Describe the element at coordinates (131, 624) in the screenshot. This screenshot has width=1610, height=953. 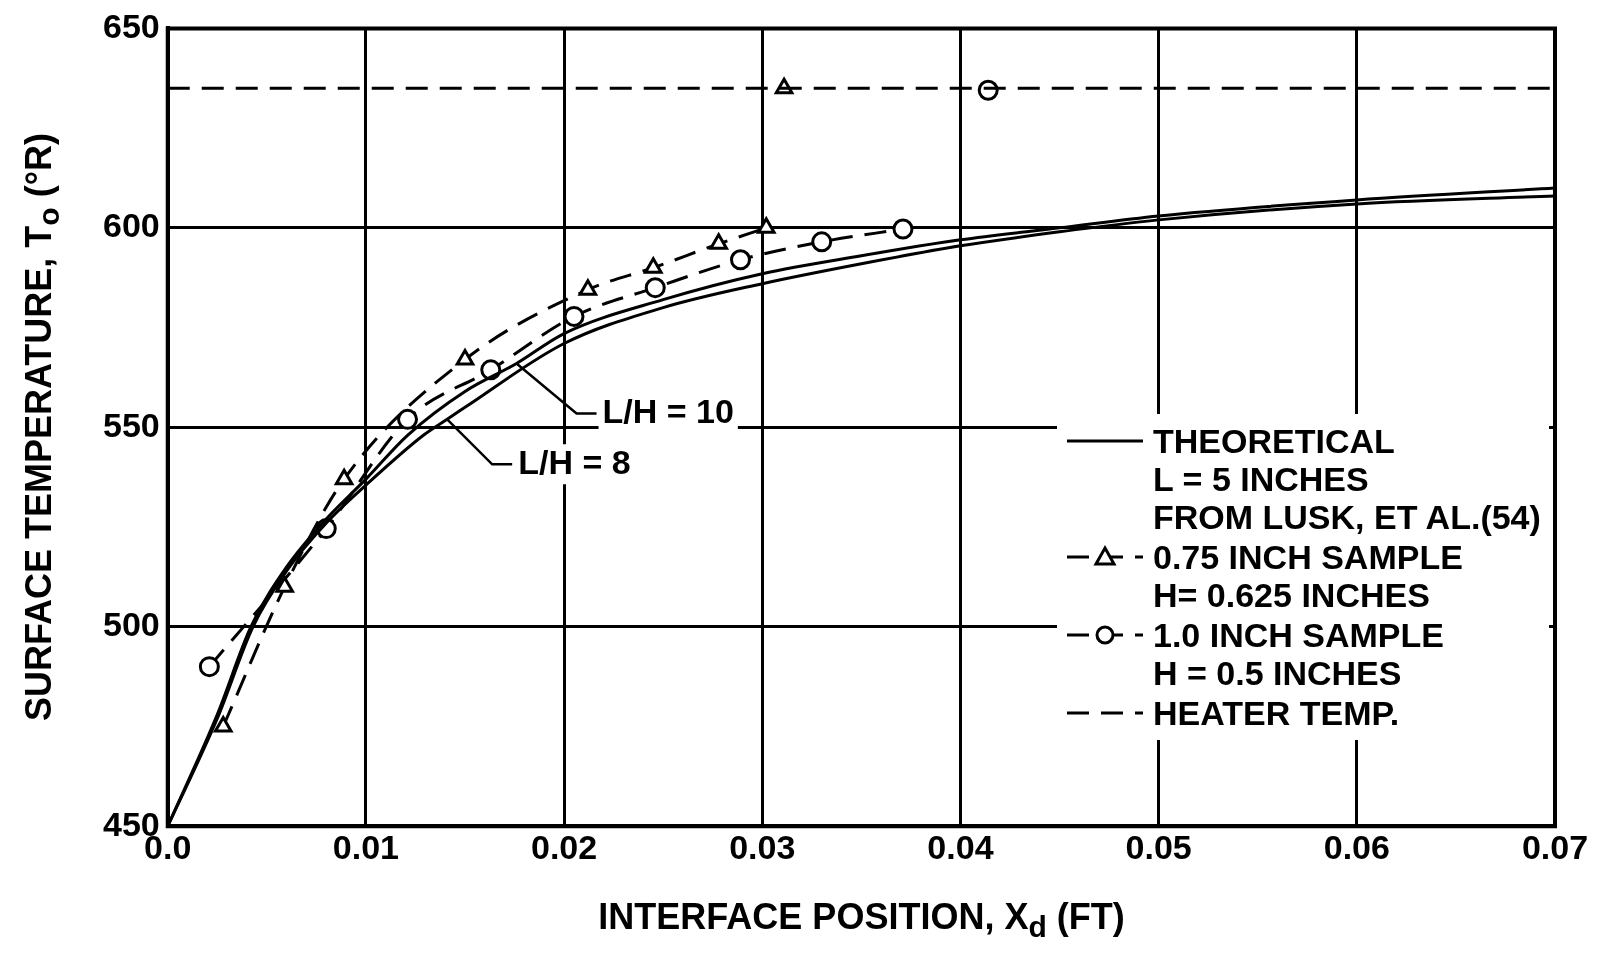
I see `y-tick-label: 500` at that location.